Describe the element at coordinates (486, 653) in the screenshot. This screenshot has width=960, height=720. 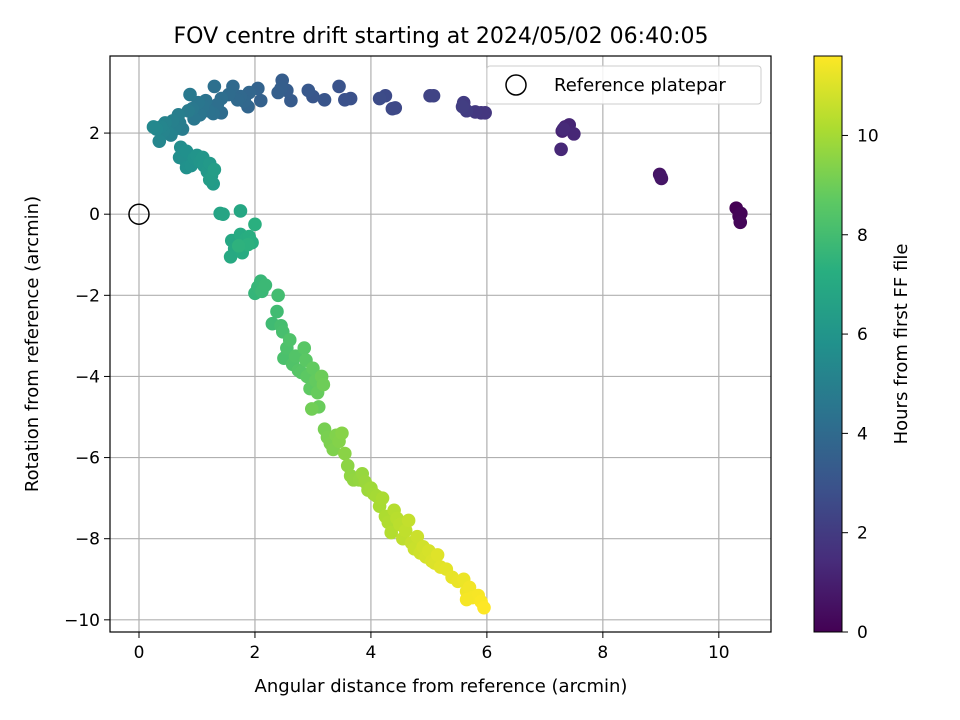
I see `x-tick-label: 6` at that location.